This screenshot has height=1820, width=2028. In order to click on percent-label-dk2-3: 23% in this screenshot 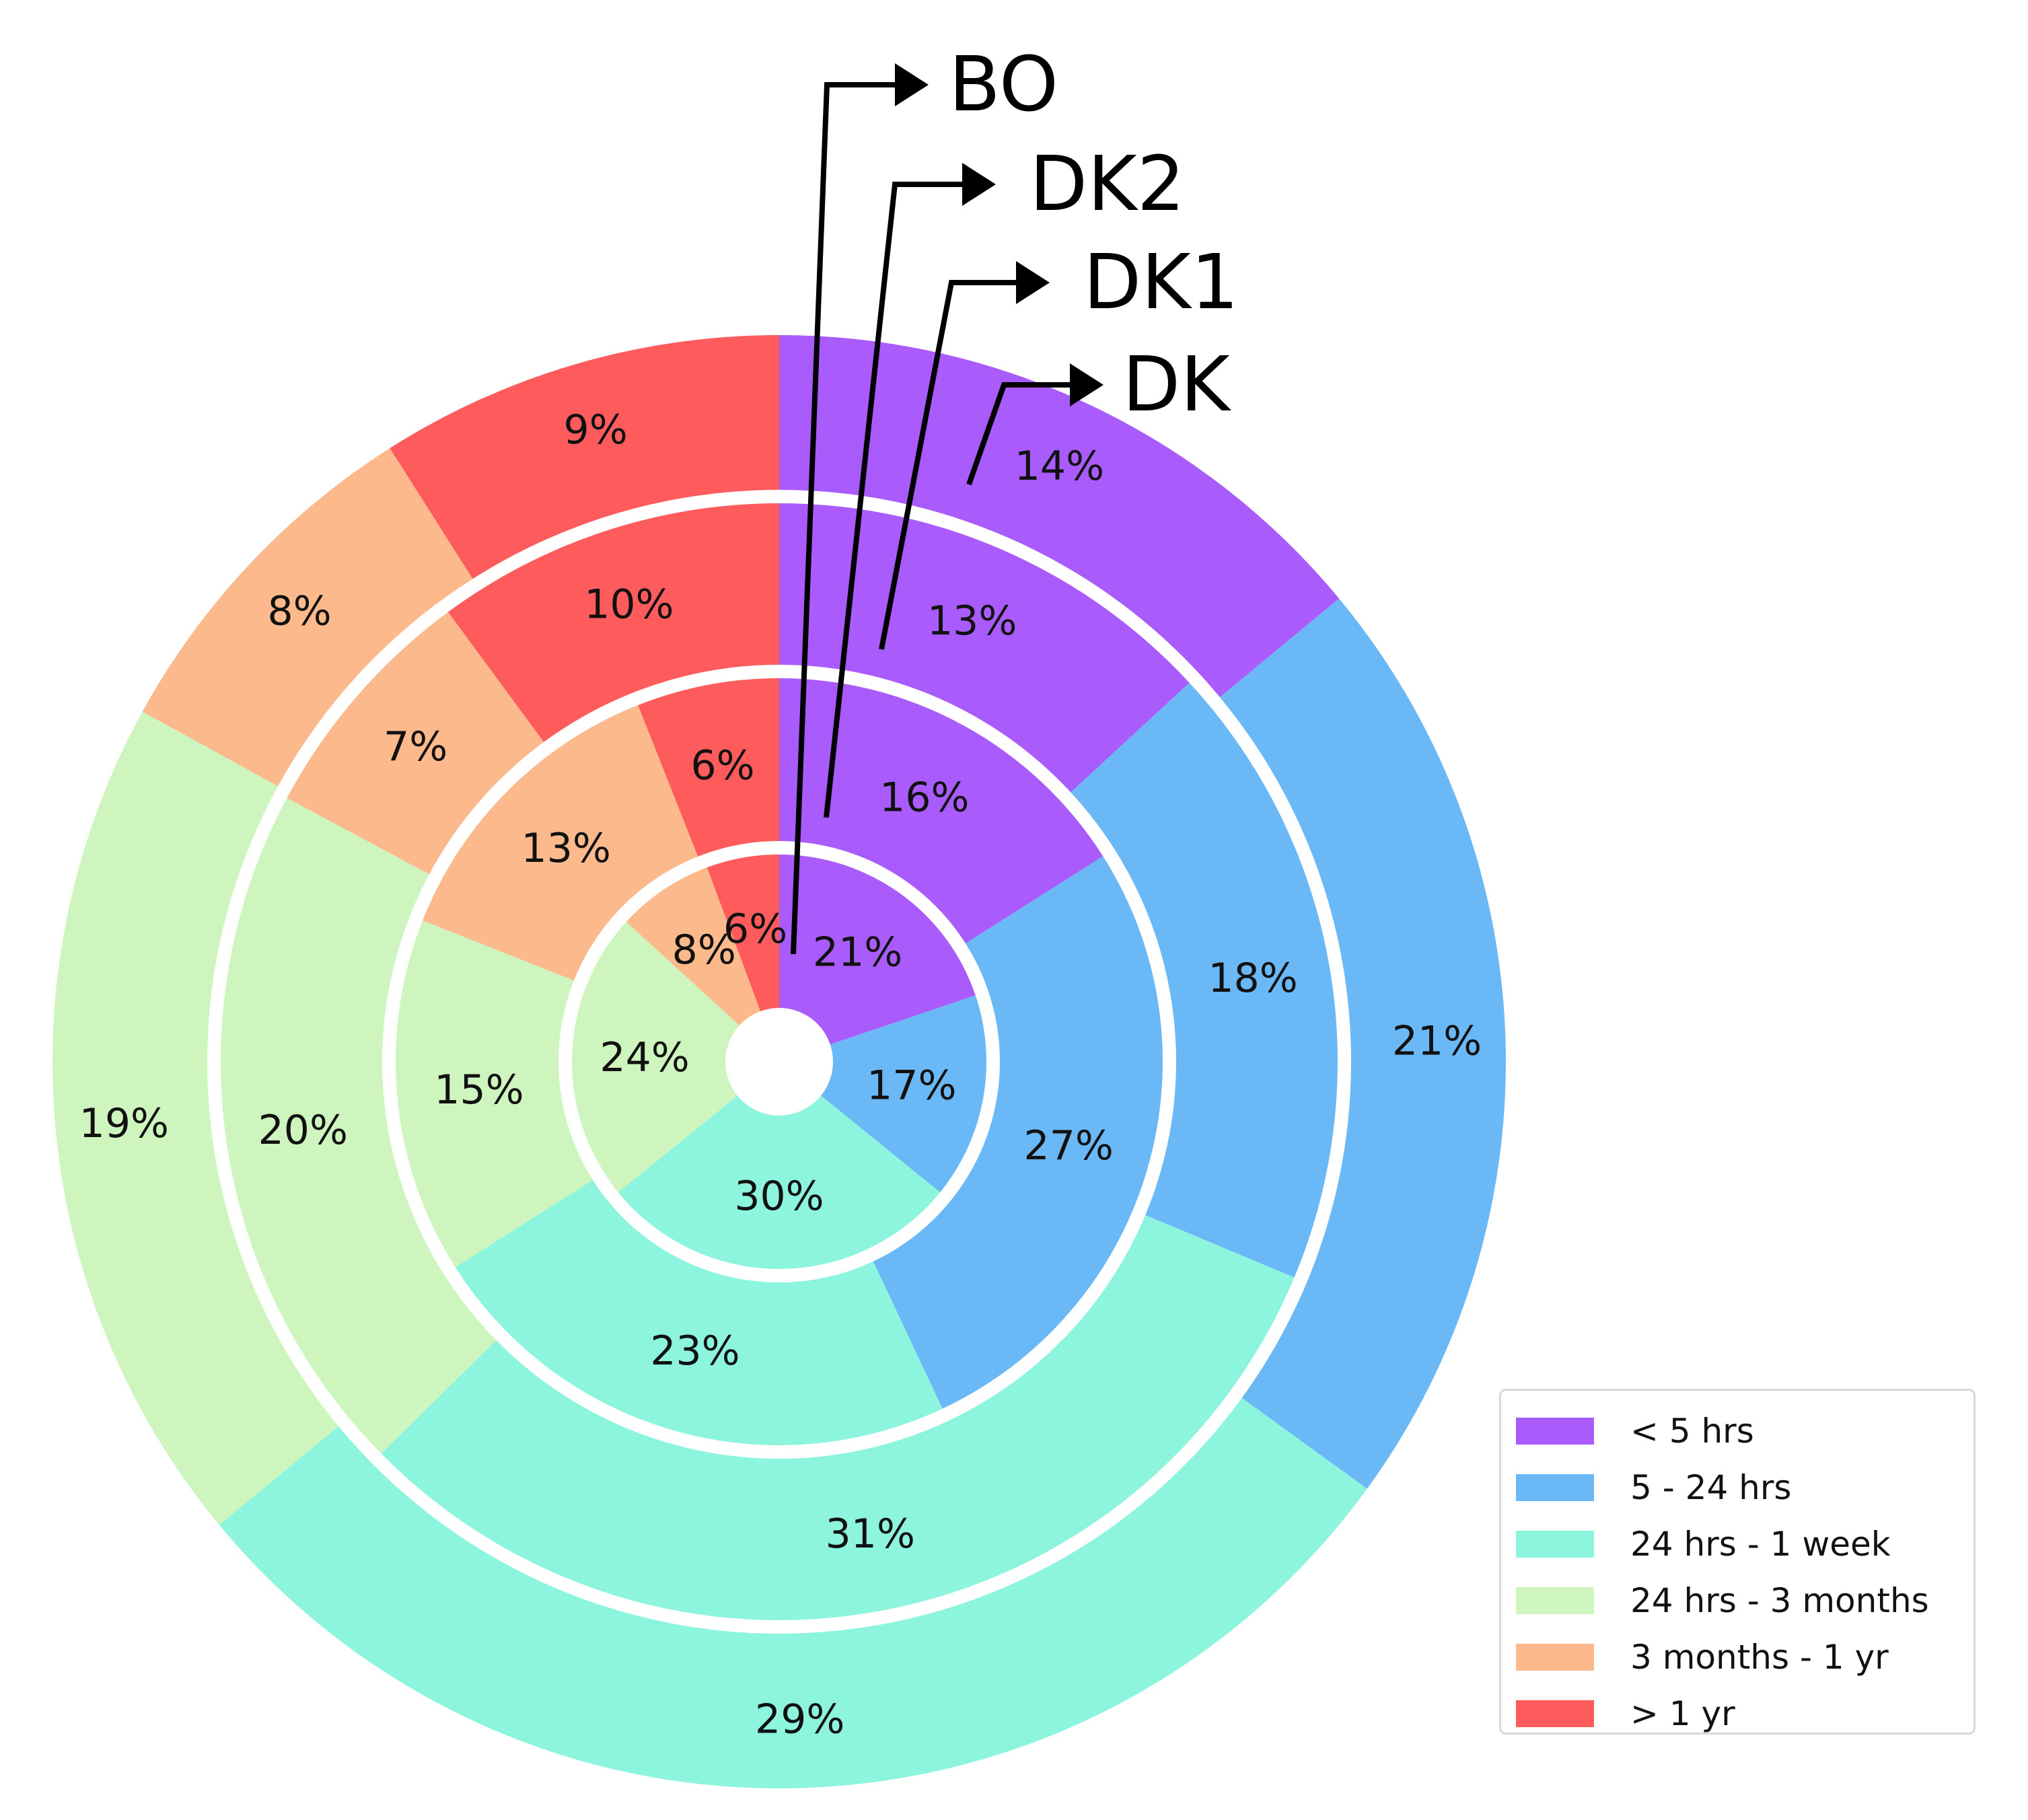, I will do `click(694, 1351)`.